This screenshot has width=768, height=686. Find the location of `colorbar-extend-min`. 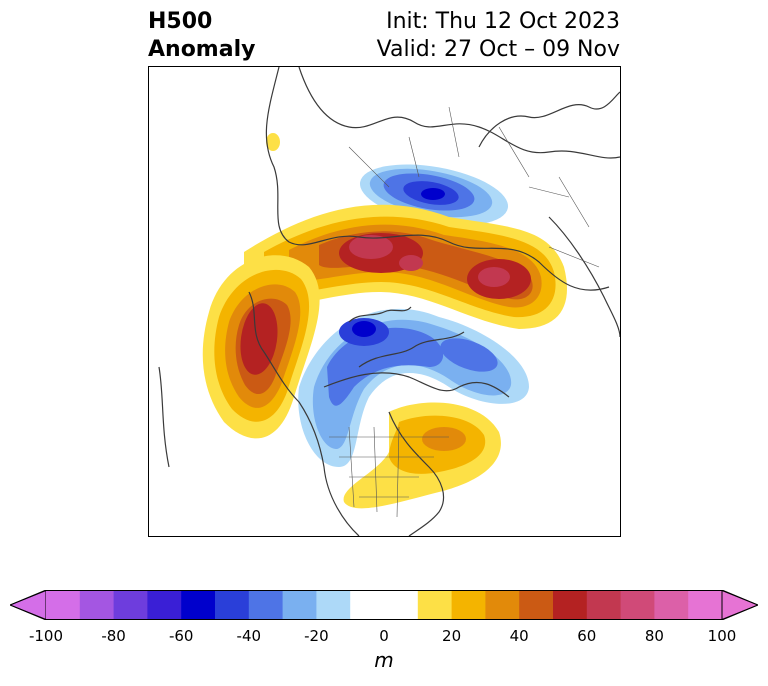

colorbar-extend-min is located at coordinates (28, 605).